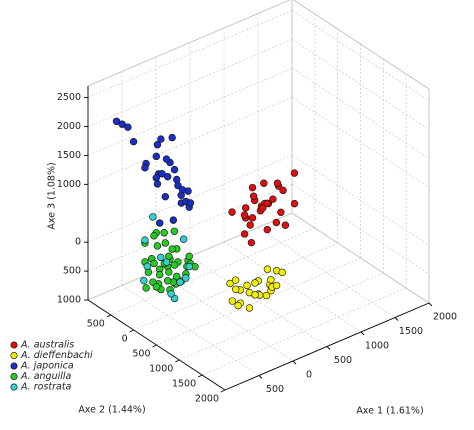 Image resolution: width=474 pixels, height=430 pixels. What do you see at coordinates (377, 346) in the screenshot?
I see `x-tick-label: 1000` at bounding box center [377, 346].